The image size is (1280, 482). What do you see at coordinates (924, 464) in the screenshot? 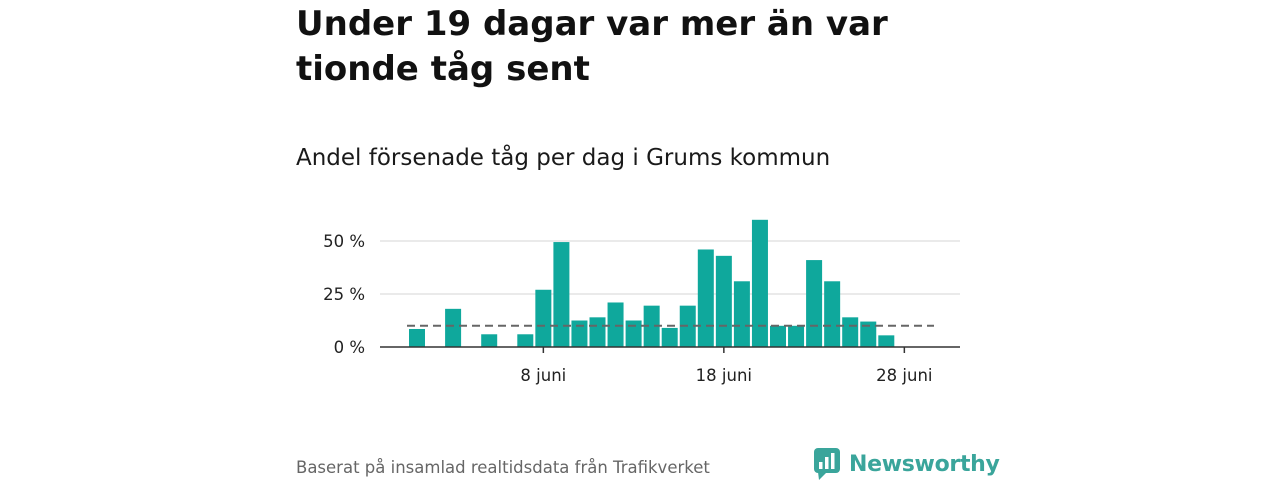
I see `brand-name: Newsworthy` at bounding box center [924, 464].